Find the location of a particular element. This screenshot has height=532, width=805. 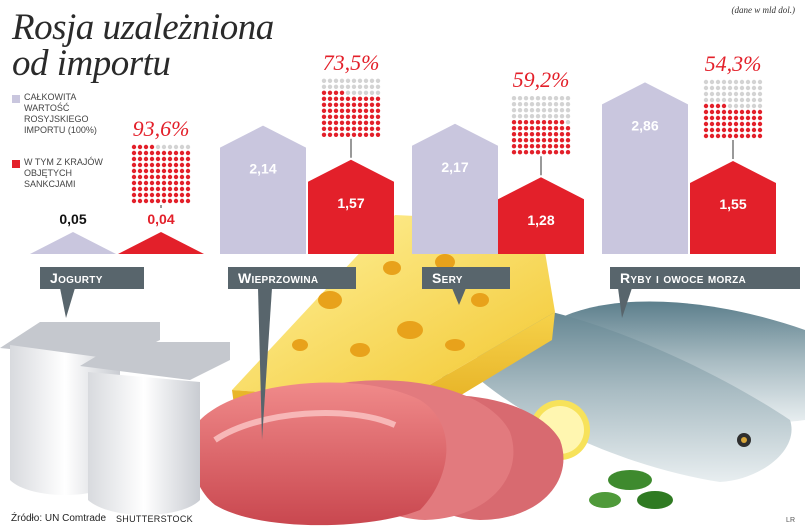

chart-title: Rosja uzależniona od importu is located at coordinates (143, 45).